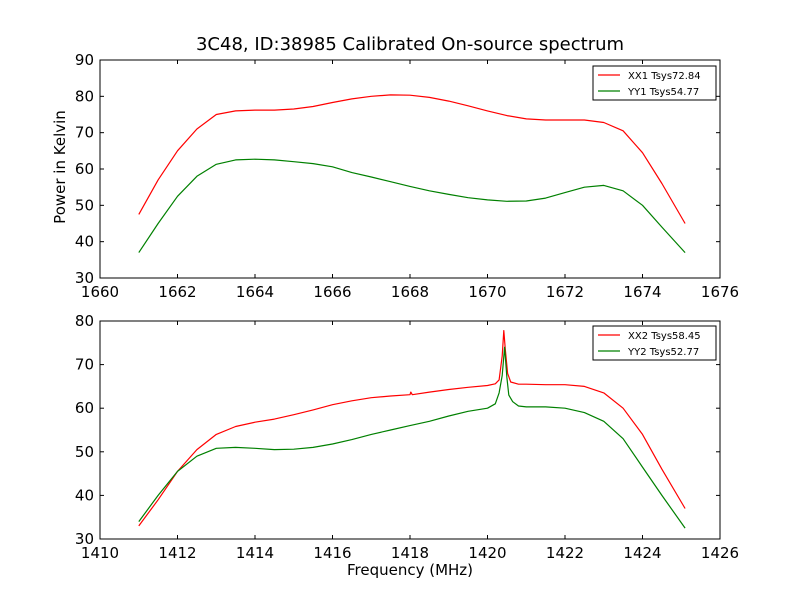 The image size is (800, 600). What do you see at coordinates (332, 553) in the screenshot?
I see `x-tick-label: 1416` at bounding box center [332, 553].